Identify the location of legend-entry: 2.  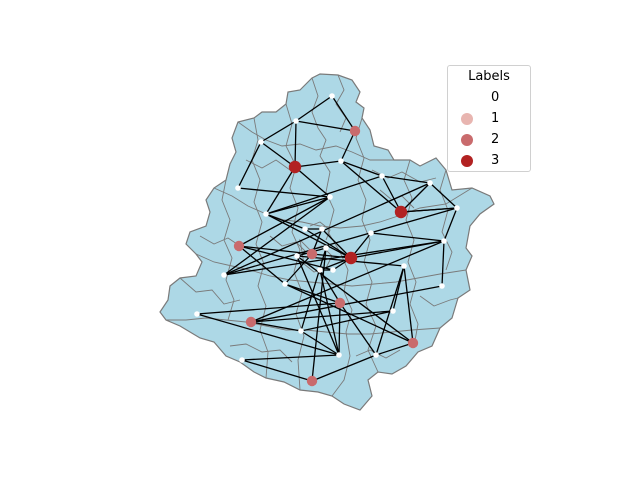
(490, 140).